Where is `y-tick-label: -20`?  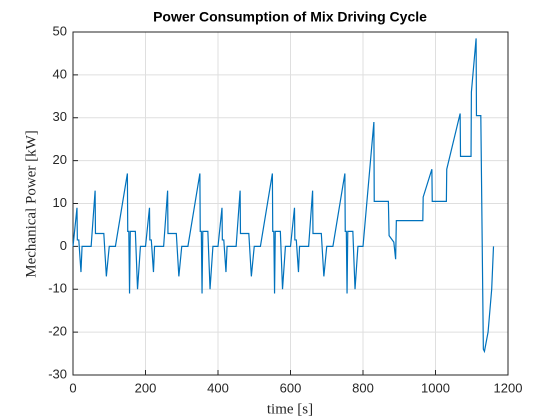
y-tick-label: -20 is located at coordinates (57, 331).